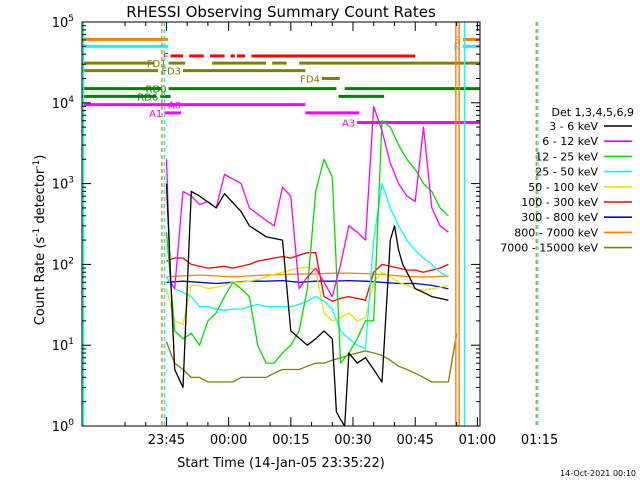  Describe the element at coordinates (549, 248) in the screenshot. I see `legend-label-9: 7000 - 15000 keV` at that location.